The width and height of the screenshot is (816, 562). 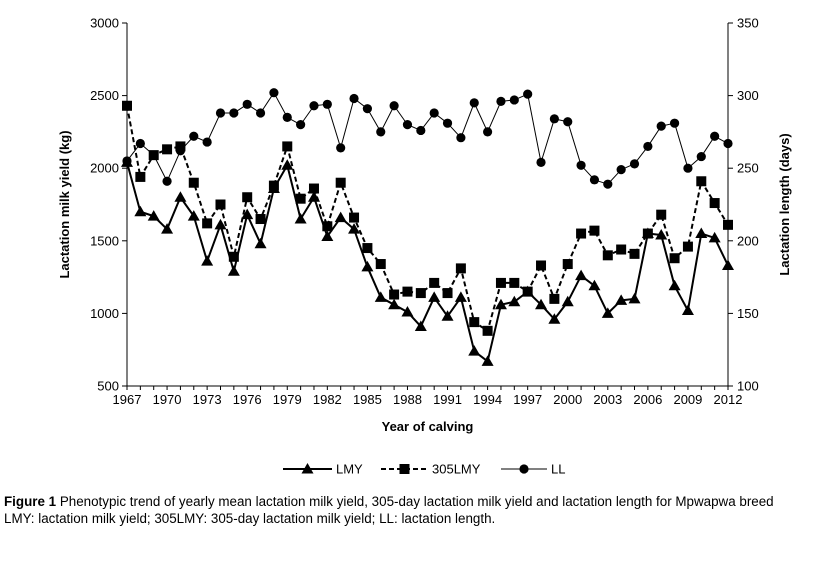 What do you see at coordinates (728, 399) in the screenshot?
I see `x-tick-label: 2012` at bounding box center [728, 399].